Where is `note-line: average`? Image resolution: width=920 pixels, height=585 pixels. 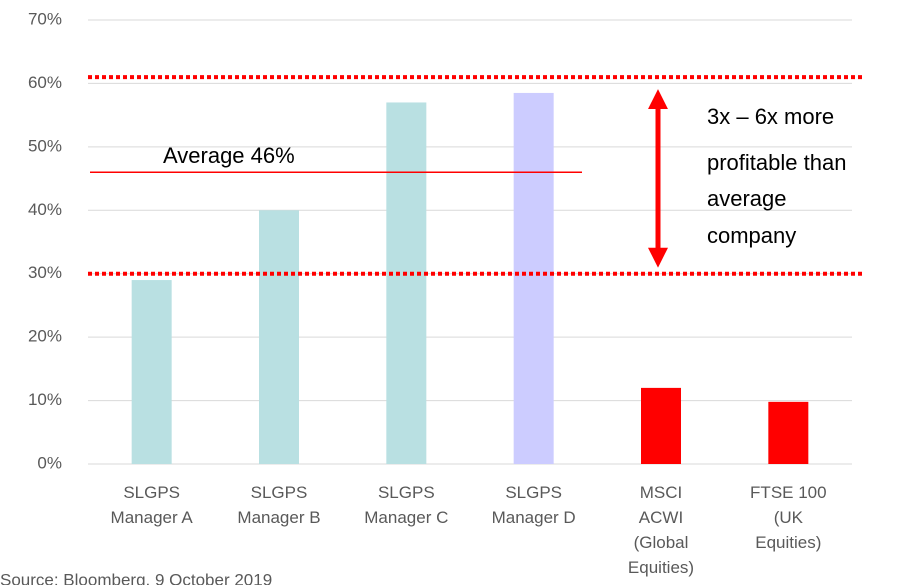
note-line: average is located at coordinates (747, 198).